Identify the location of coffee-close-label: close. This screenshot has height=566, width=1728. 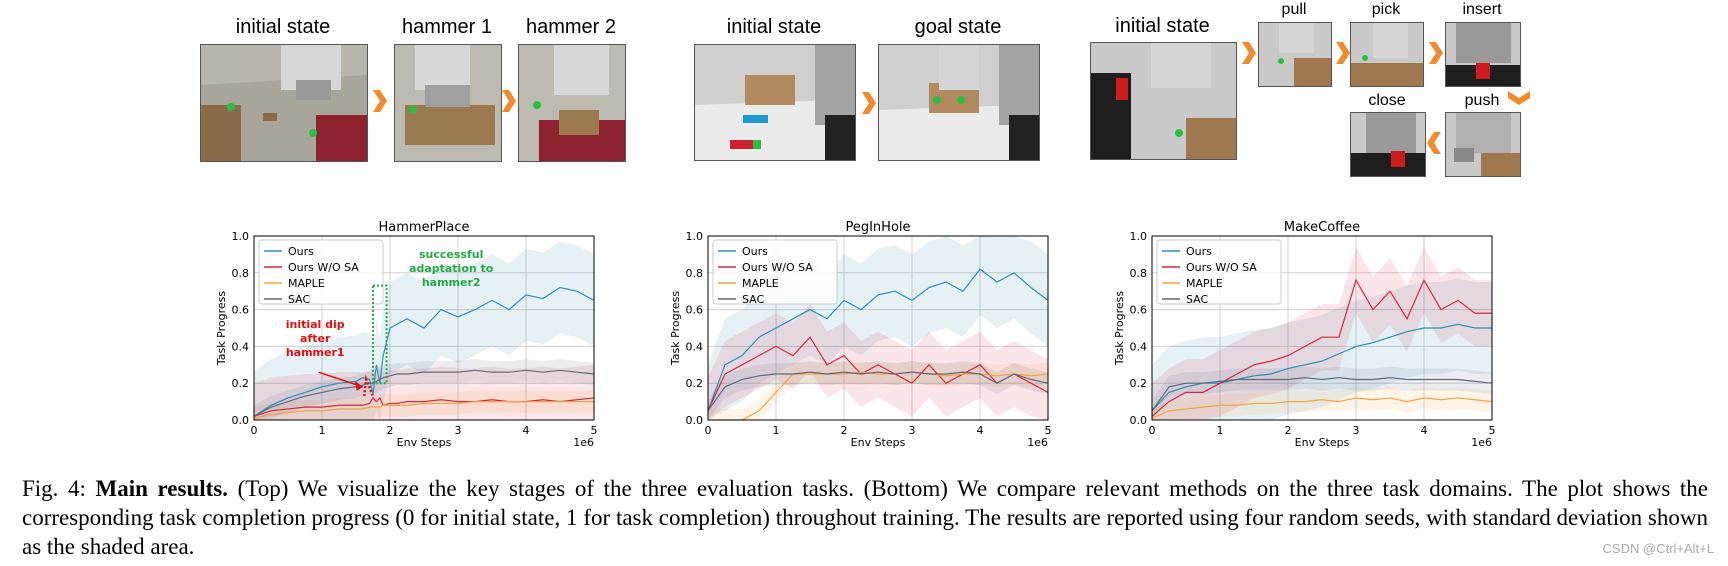
(1387, 100).